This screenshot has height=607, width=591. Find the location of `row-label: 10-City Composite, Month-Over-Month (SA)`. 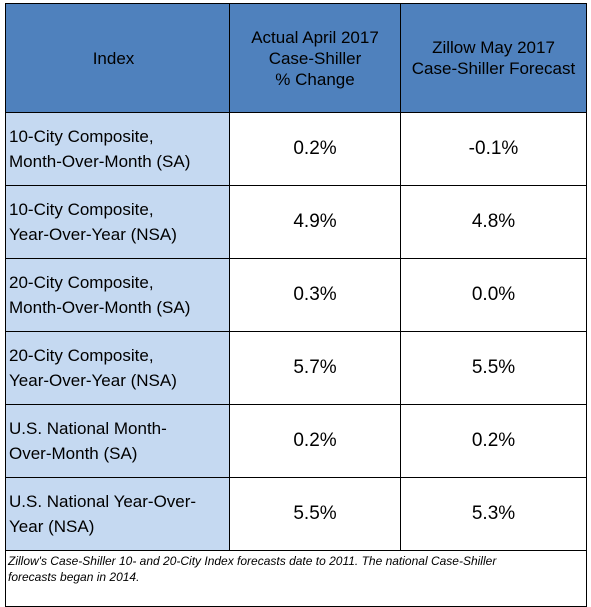

row-label: 10-City Composite, Month-Over-Month (SA) is located at coordinates (117, 149).